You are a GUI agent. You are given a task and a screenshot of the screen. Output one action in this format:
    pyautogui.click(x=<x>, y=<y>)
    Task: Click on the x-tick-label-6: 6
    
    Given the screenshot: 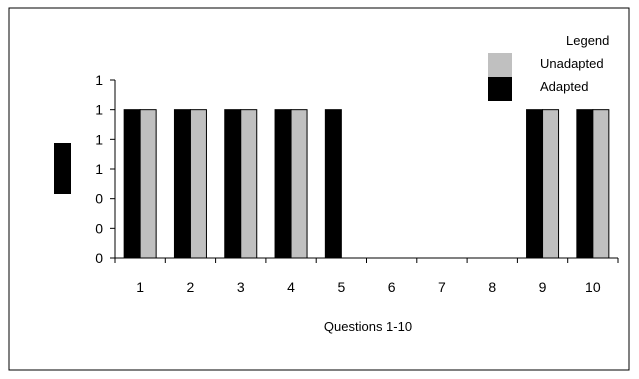 What is the action you would take?
    pyautogui.click(x=392, y=287)
    